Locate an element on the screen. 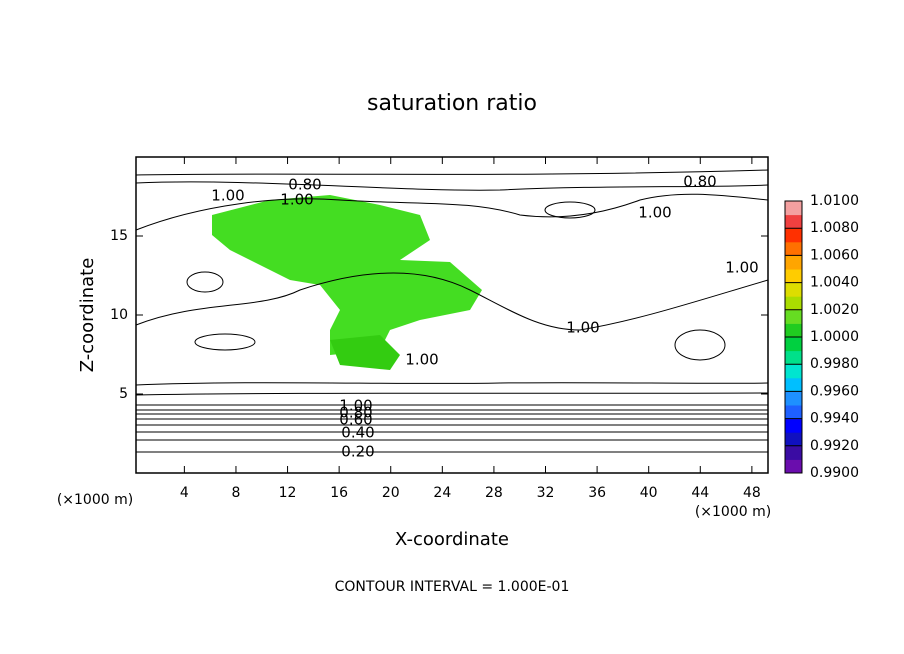  x-tick-label: 48 is located at coordinates (752, 493).